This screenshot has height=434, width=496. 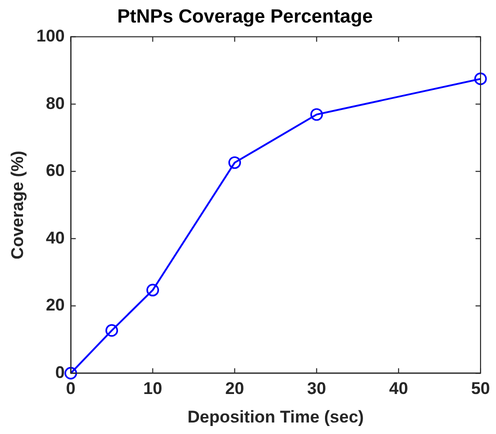 I want to click on chart-title: PtNPs Coverage Percentage, so click(x=245, y=17).